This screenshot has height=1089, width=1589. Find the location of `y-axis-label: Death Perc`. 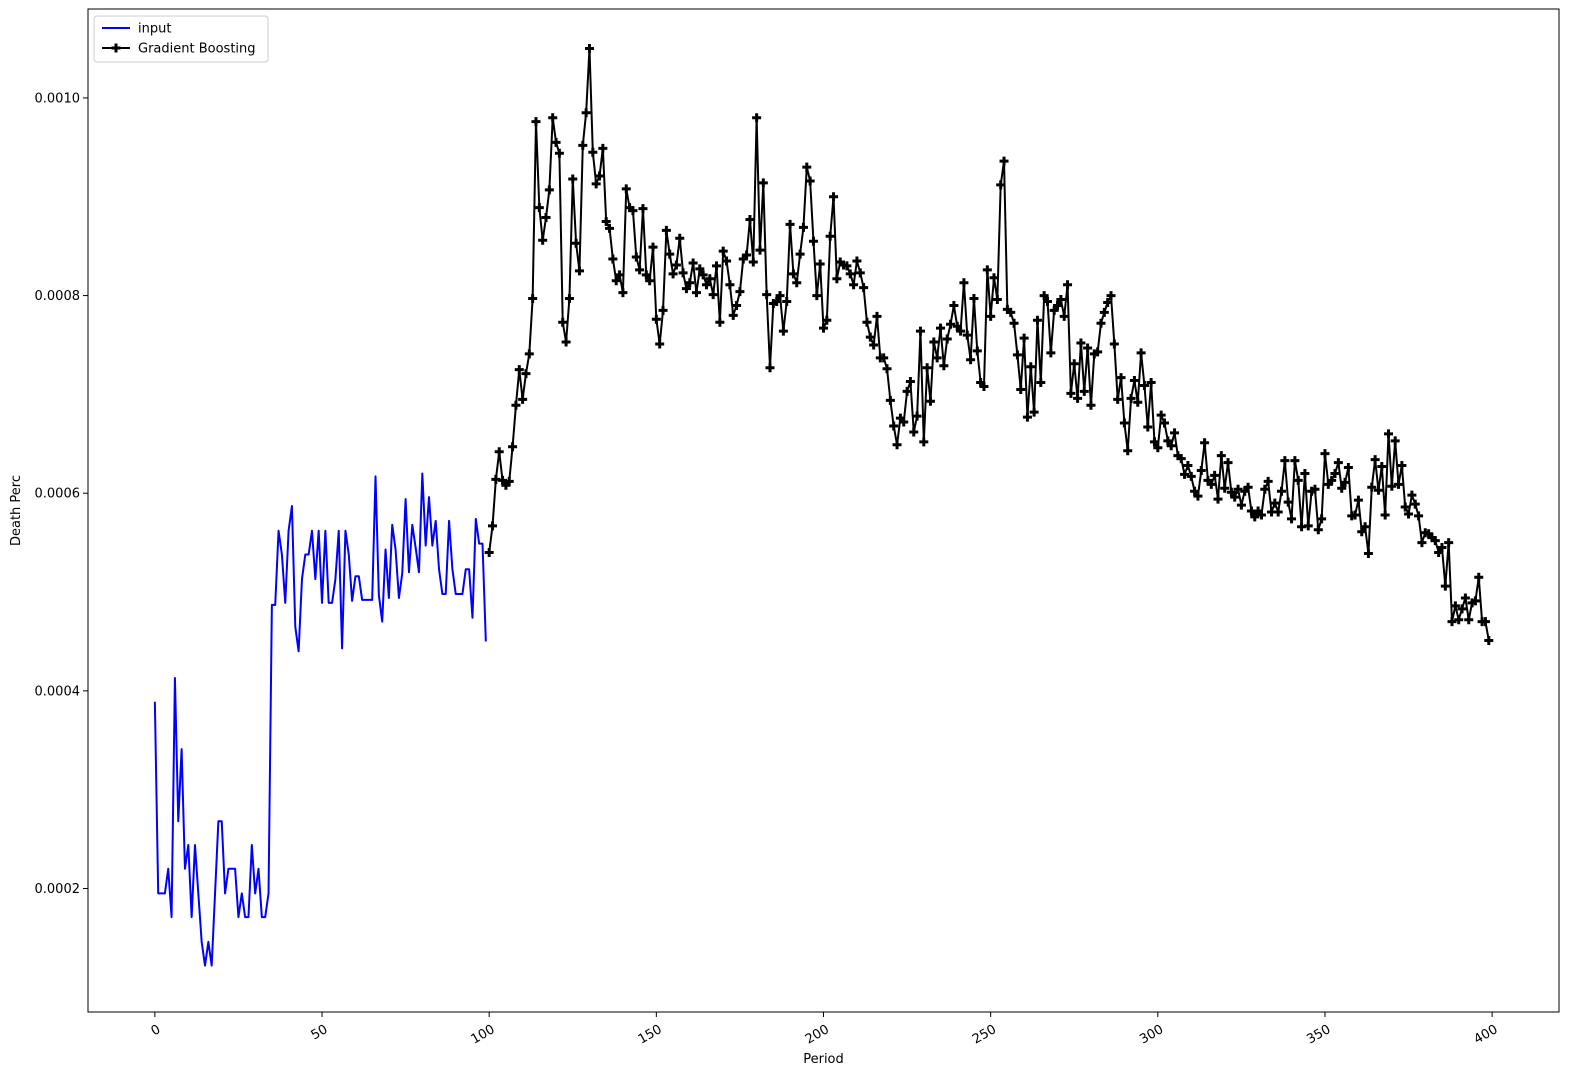

y-axis-label: Death Perc is located at coordinates (16, 510).